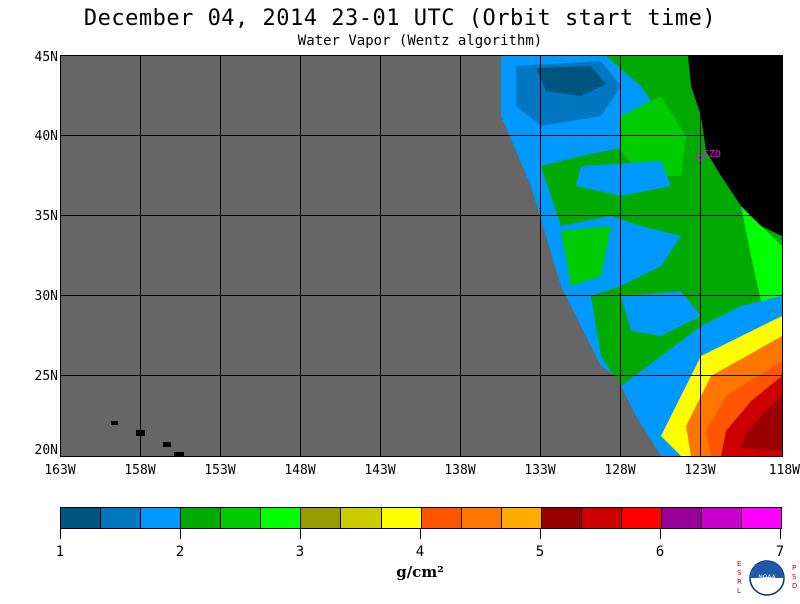 The width and height of the screenshot is (800, 604). I want to click on lon-label-128w: 128W, so click(620, 470).